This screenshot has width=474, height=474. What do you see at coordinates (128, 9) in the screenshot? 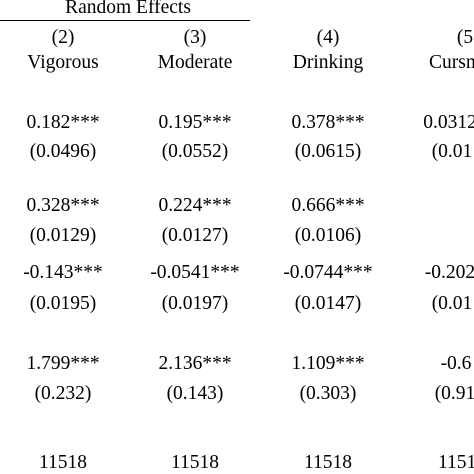
I see `group-header: Random Effects` at bounding box center [128, 9].